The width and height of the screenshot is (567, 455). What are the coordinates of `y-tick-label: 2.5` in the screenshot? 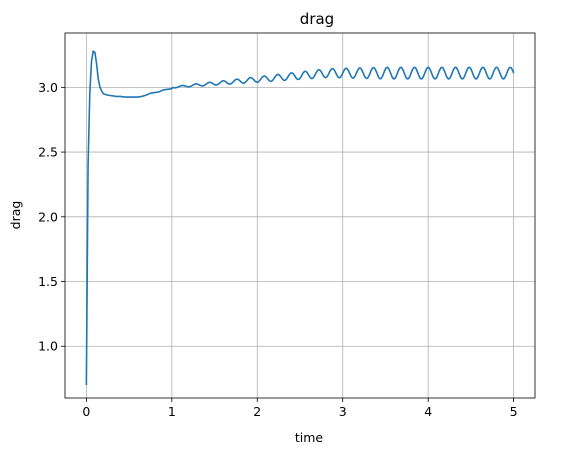 It's located at (48, 152).